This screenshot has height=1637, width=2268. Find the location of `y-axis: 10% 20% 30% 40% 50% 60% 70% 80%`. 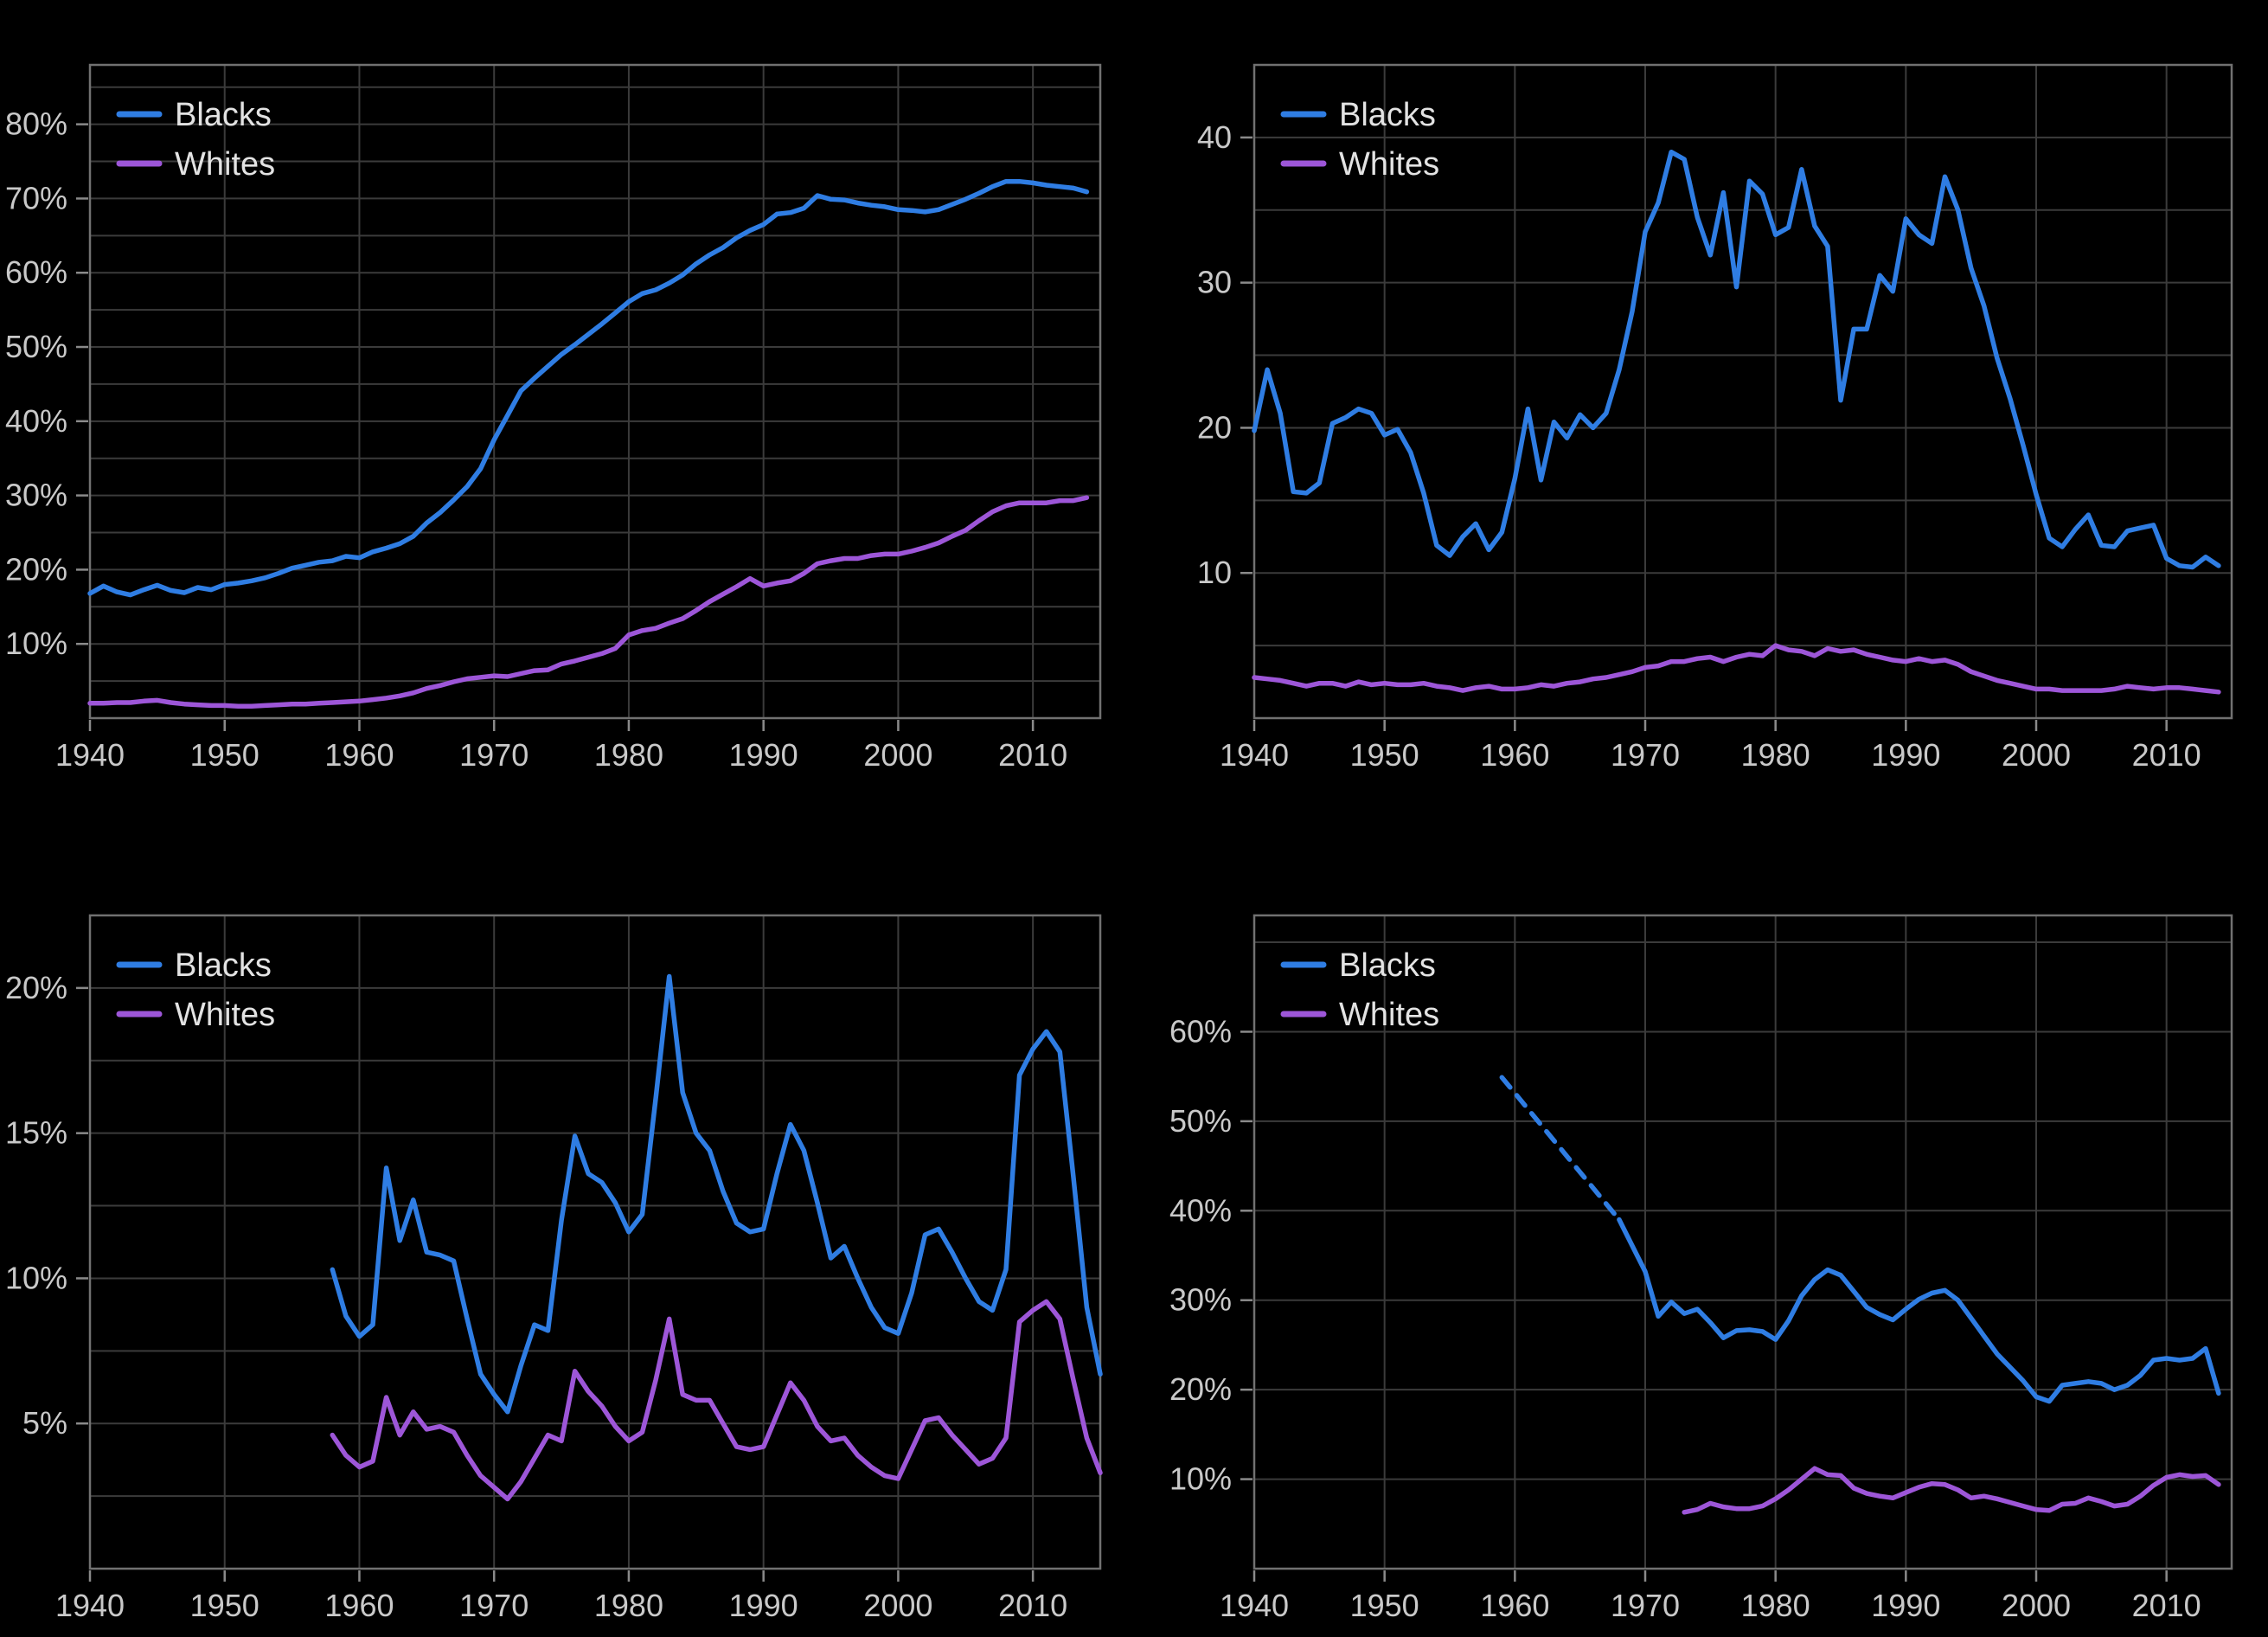

y-axis: 10% 20% 30% 40% 50% 60% 70% 80% is located at coordinates (46, 383).